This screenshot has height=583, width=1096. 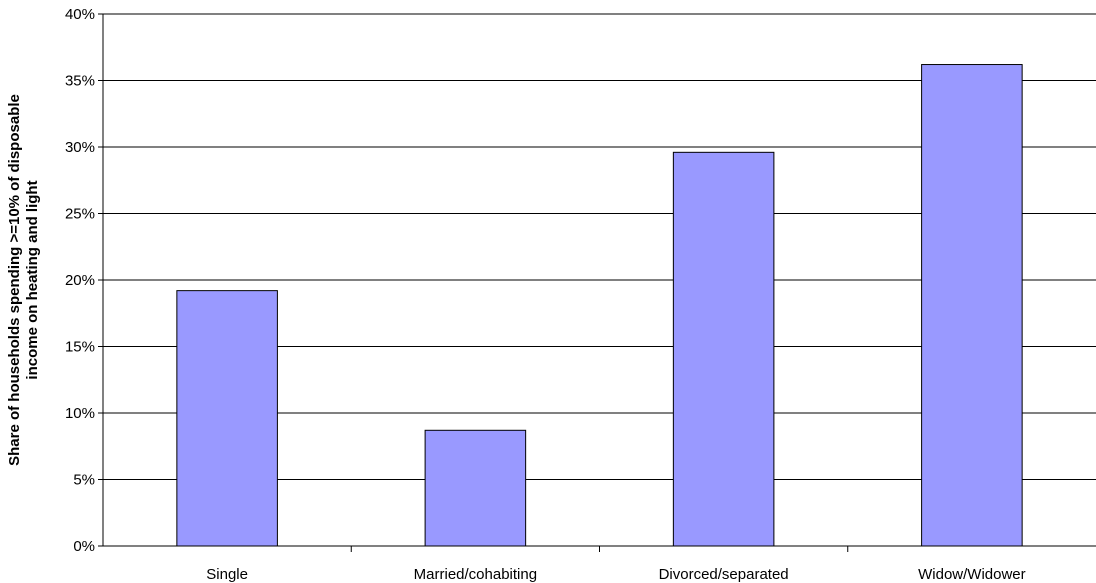 I want to click on y-tick-label: 20%, so click(x=80, y=280).